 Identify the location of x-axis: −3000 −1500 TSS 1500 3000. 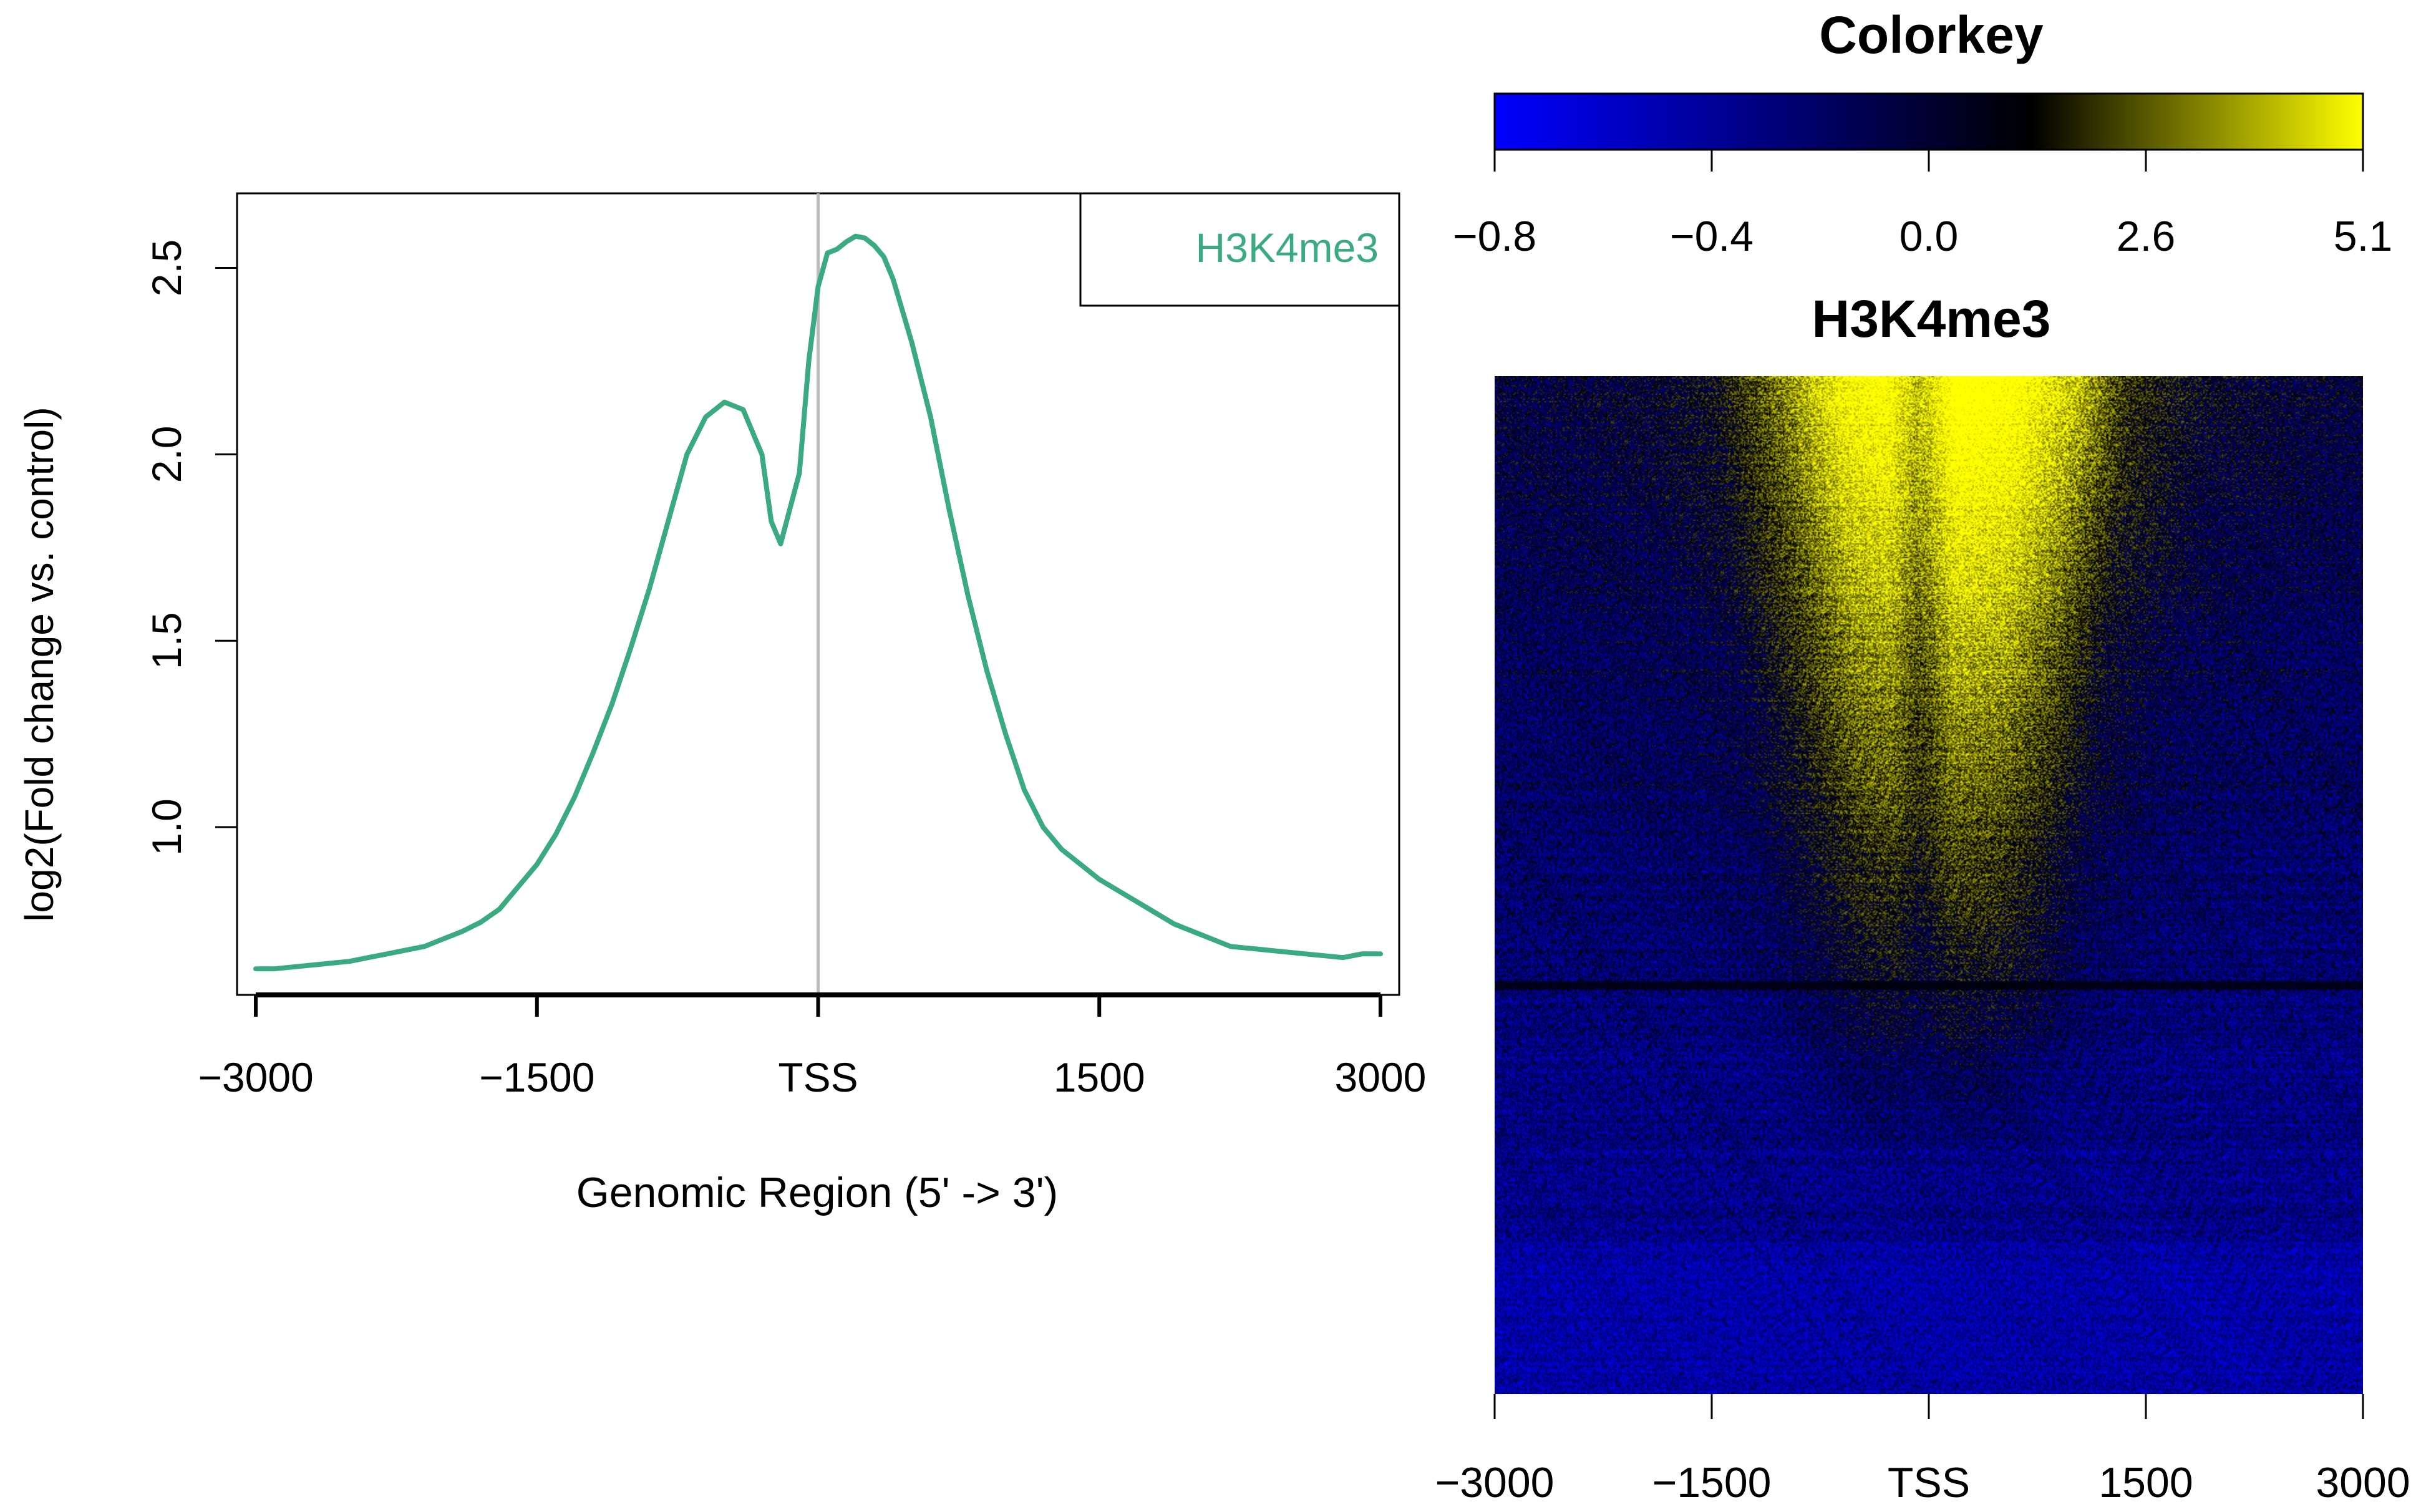
(812, 1046).